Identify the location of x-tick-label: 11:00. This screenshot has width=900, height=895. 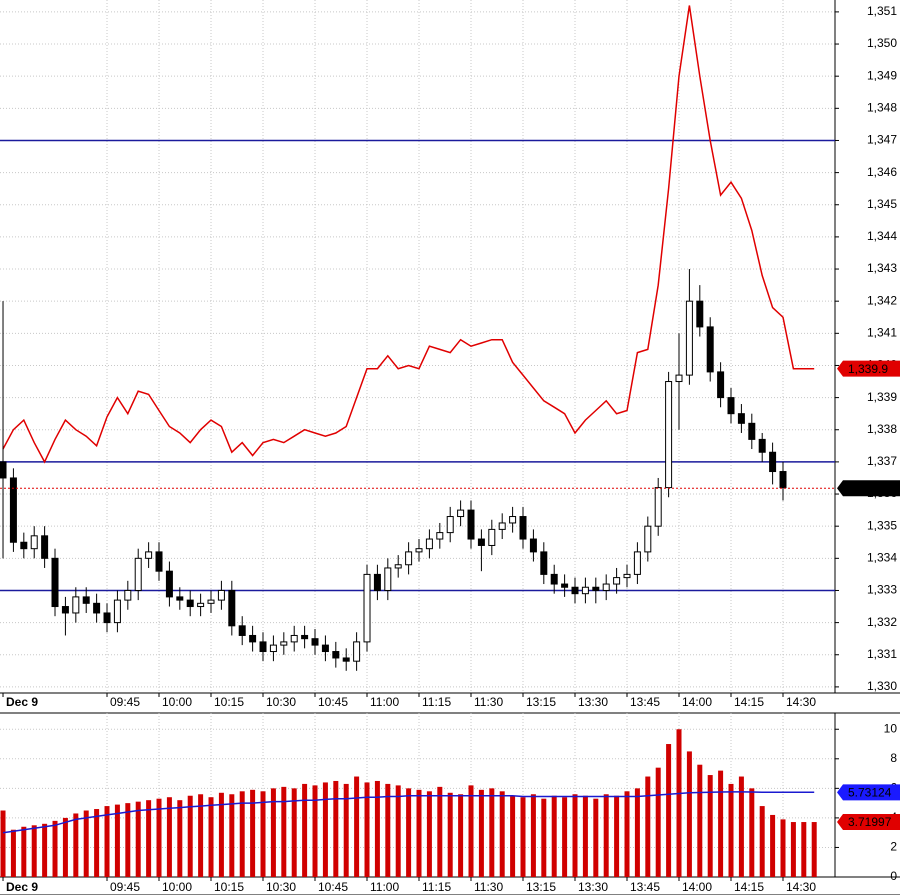
(384, 702).